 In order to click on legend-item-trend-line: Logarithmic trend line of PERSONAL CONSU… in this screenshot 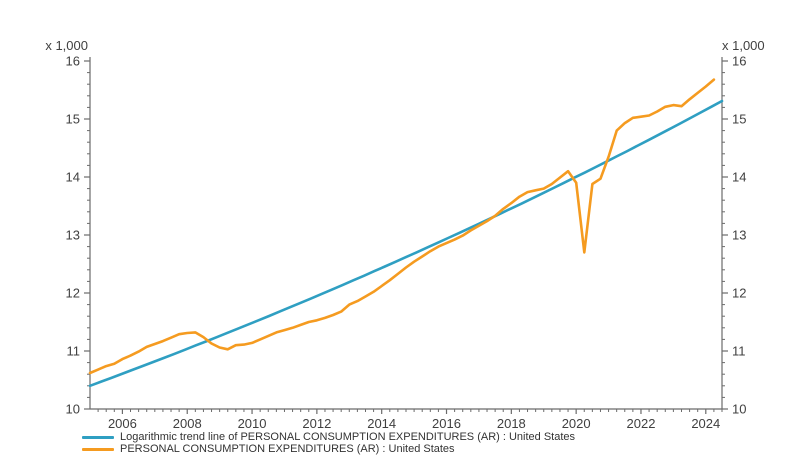, I will do `click(328, 437)`.